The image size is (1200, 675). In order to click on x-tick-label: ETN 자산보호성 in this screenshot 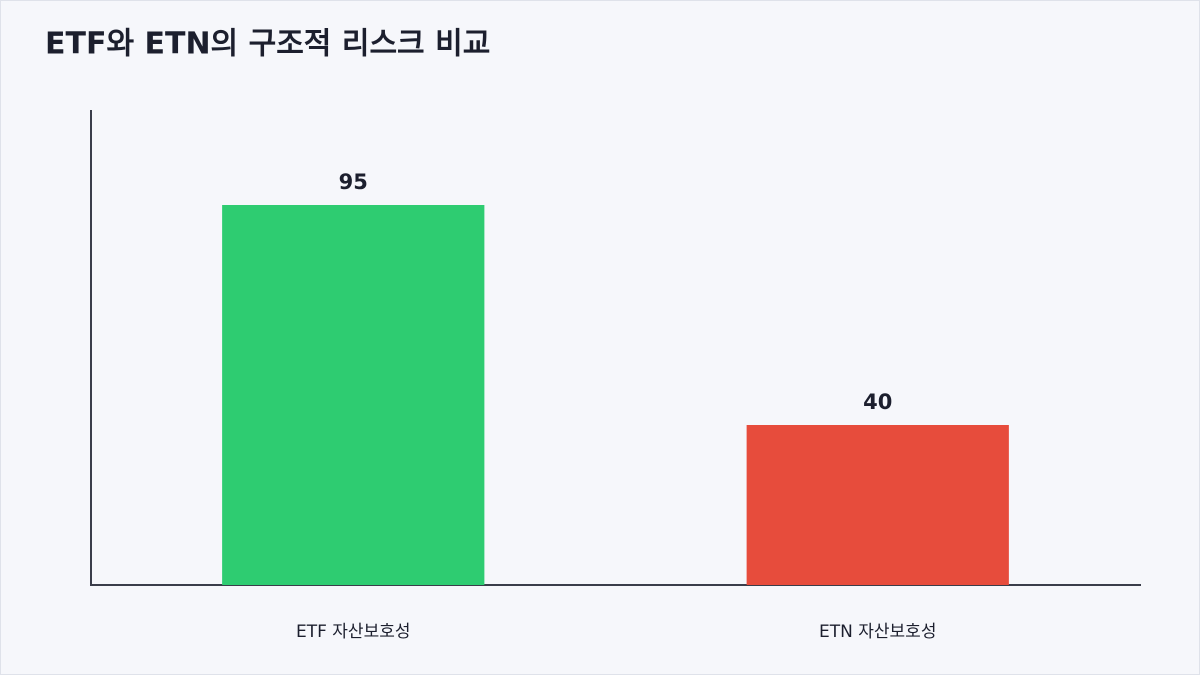, I will do `click(877, 632)`.